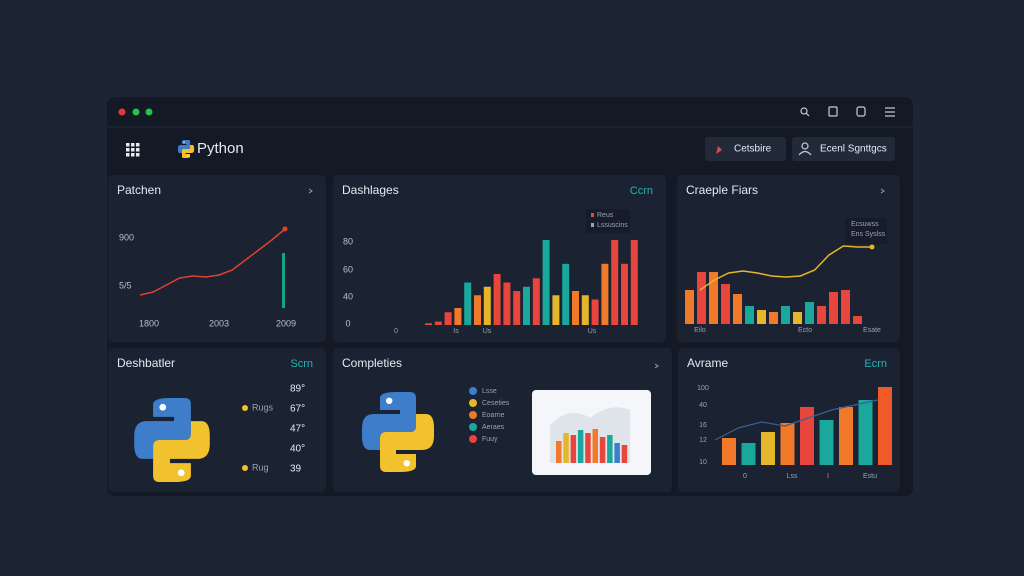  I want to click on legend-box, so click(866, 231).